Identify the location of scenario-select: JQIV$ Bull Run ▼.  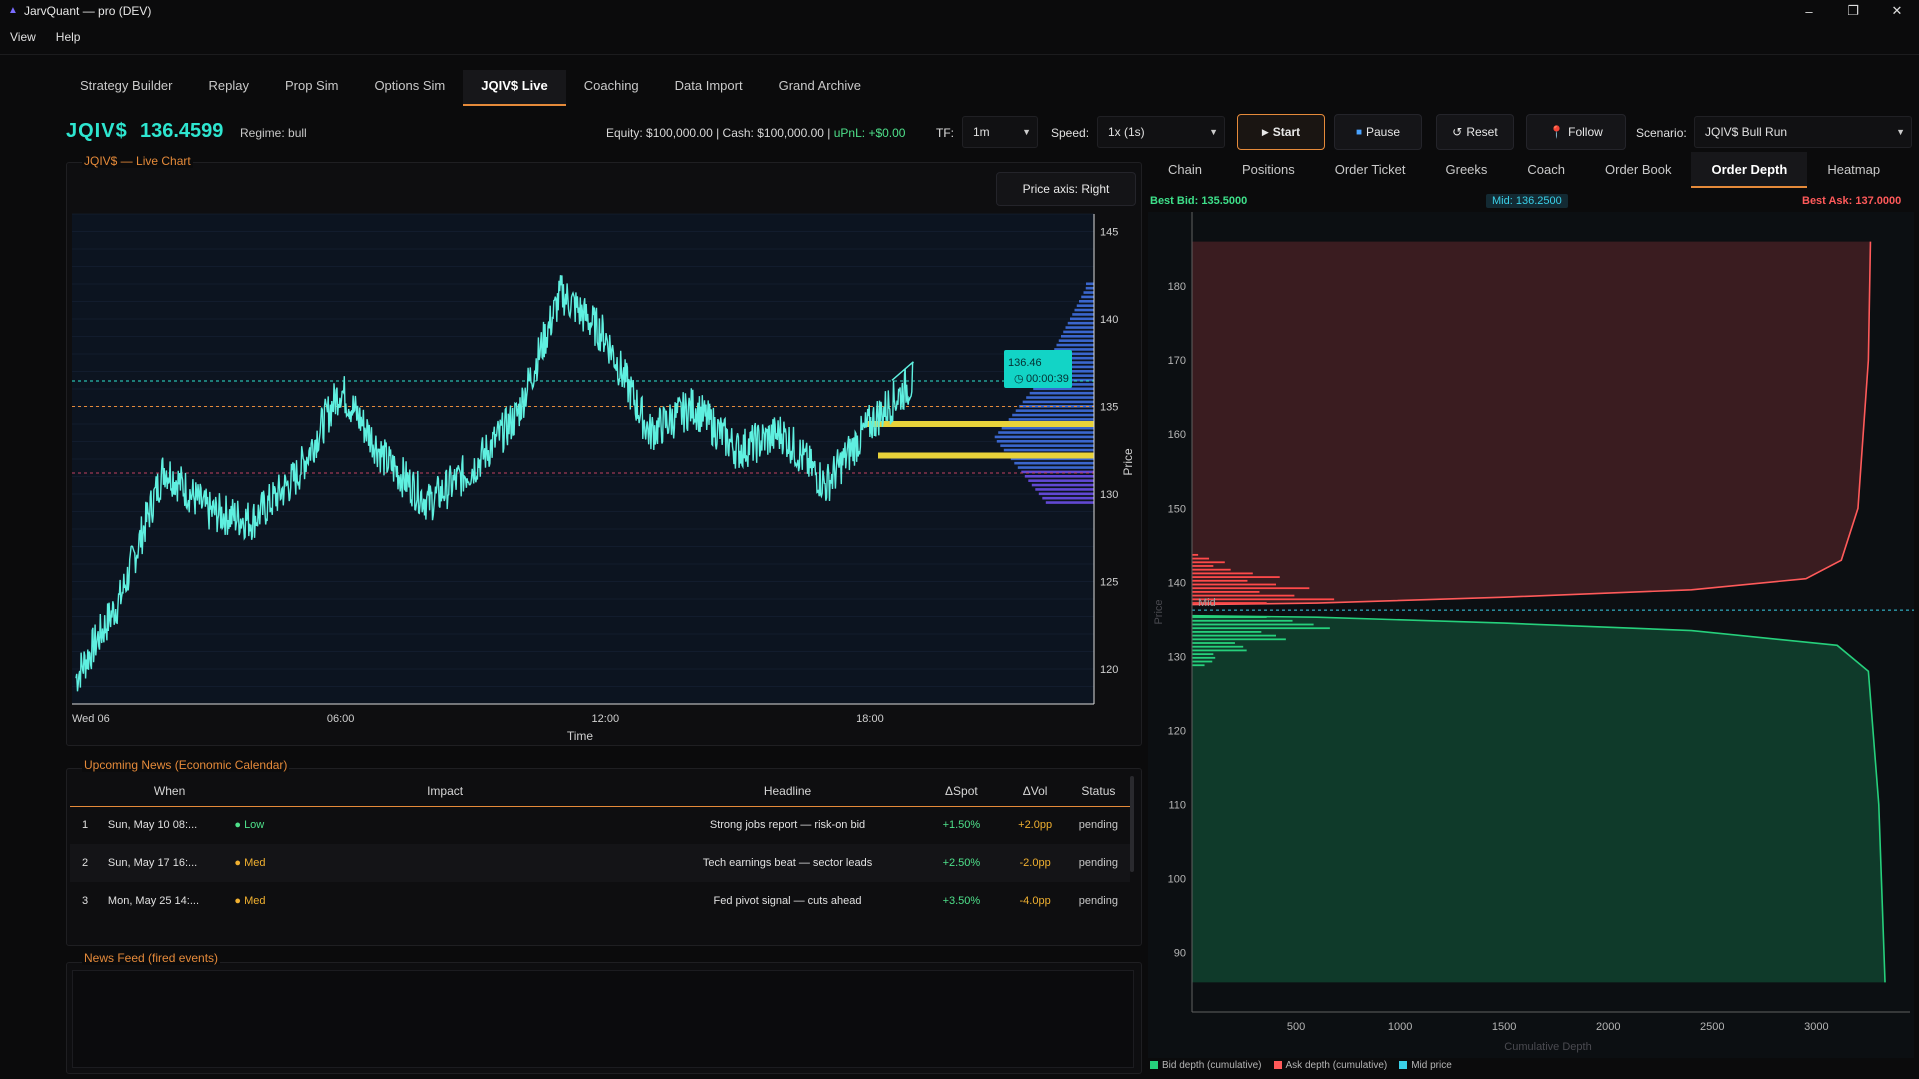
(1803, 132).